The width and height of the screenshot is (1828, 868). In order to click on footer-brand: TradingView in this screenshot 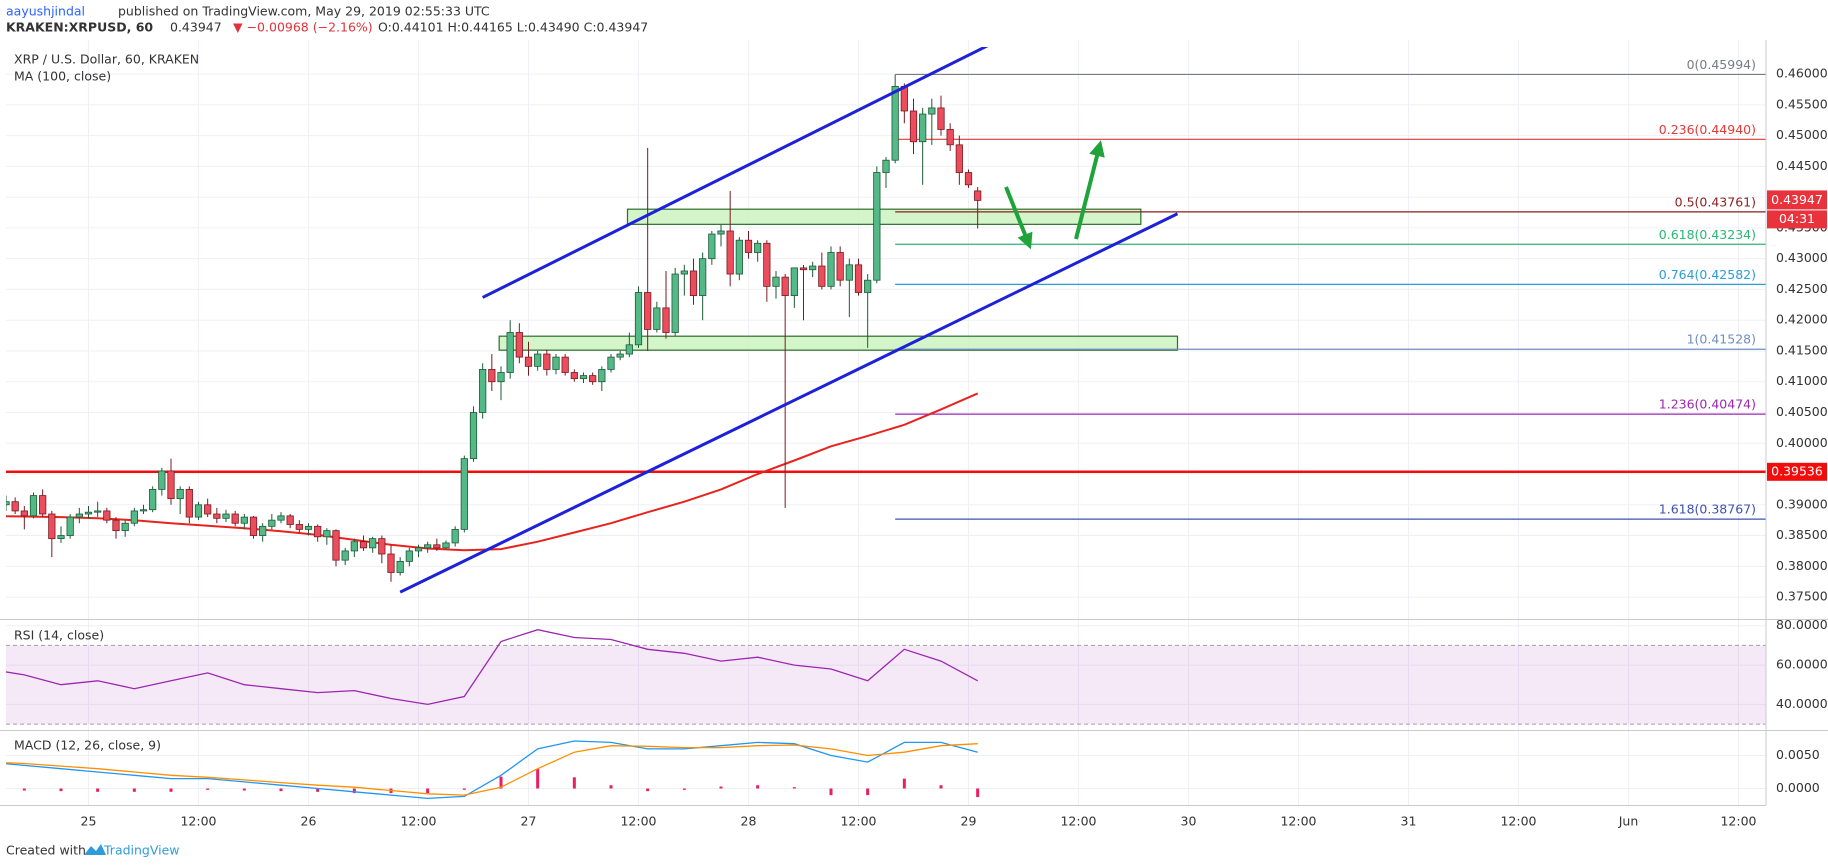, I will do `click(141, 850)`.